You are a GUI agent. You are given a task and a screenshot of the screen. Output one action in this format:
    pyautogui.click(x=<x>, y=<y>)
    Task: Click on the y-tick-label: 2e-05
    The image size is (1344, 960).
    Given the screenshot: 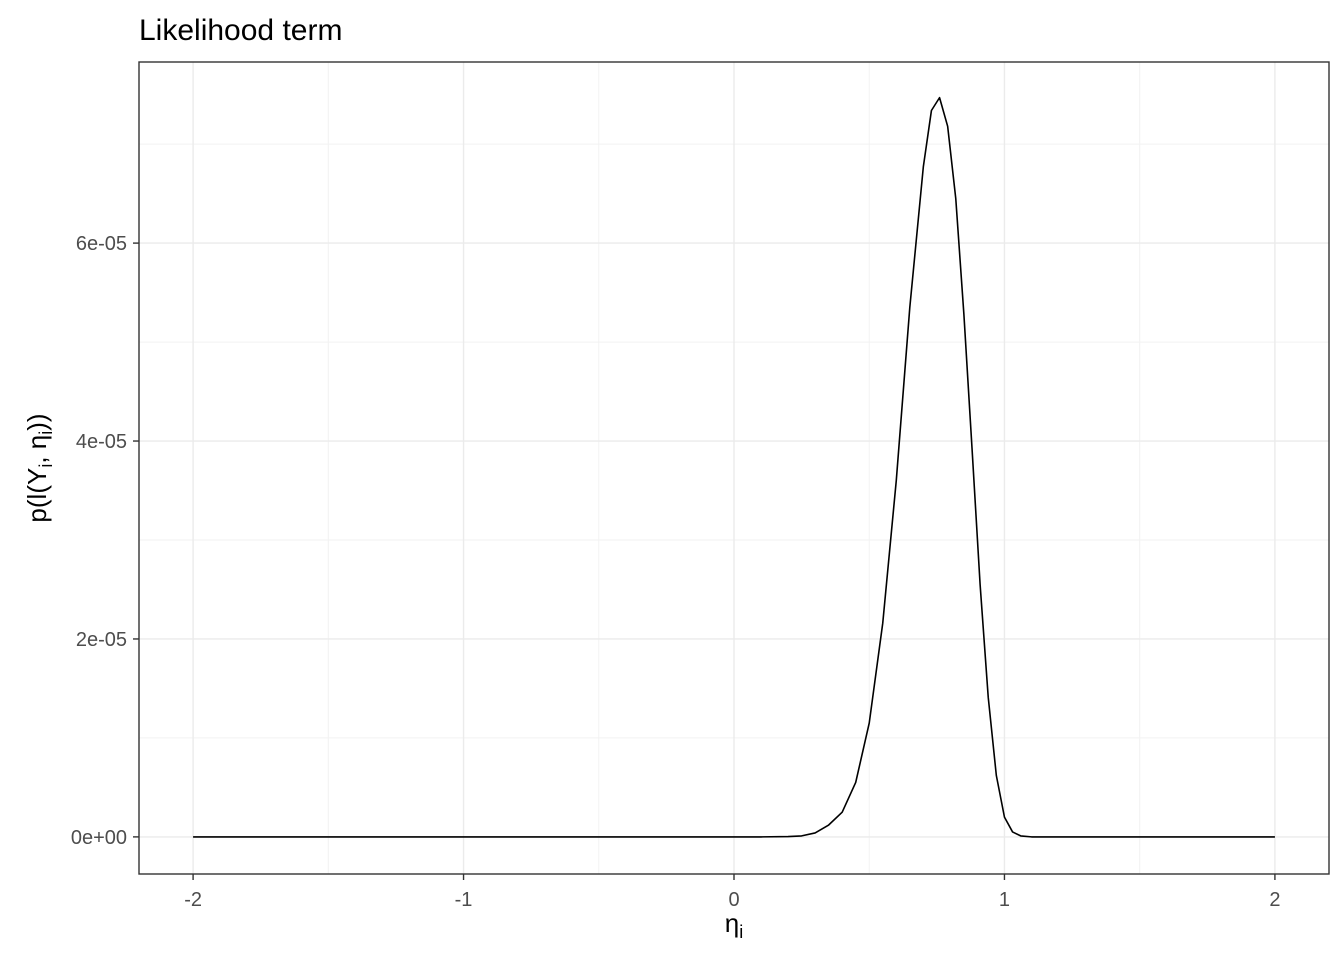 What is the action you would take?
    pyautogui.click(x=101, y=640)
    